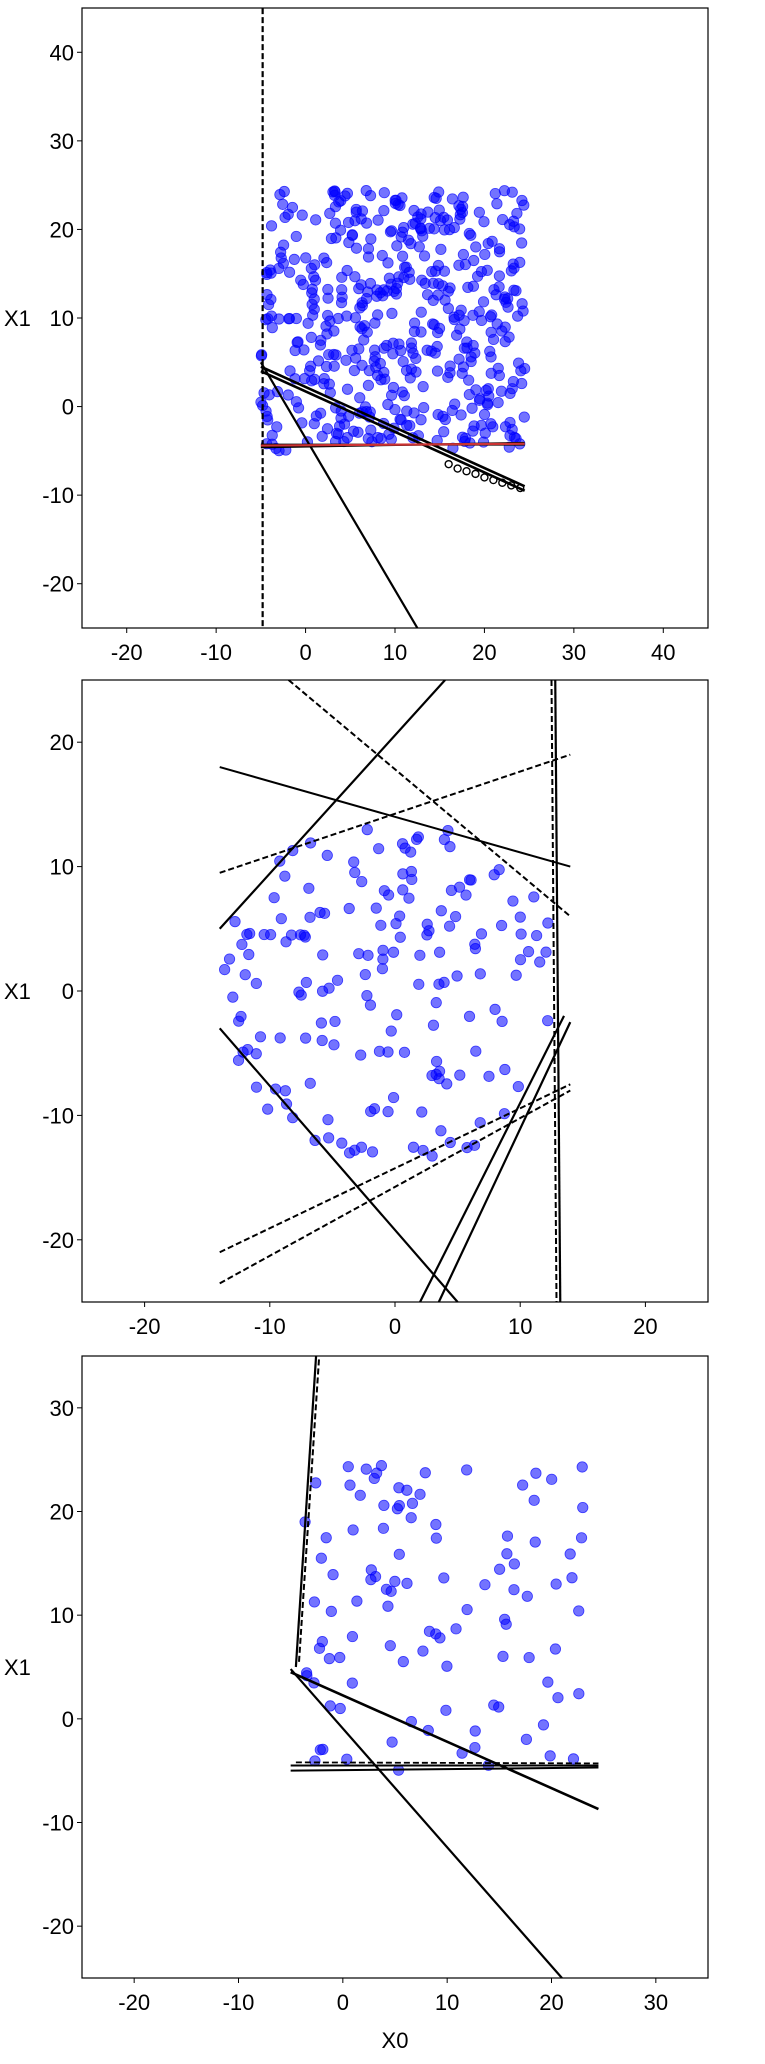 The image size is (765, 2064). Describe the element at coordinates (62, 1615) in the screenshot. I see `y-tick-label: 10` at that location.